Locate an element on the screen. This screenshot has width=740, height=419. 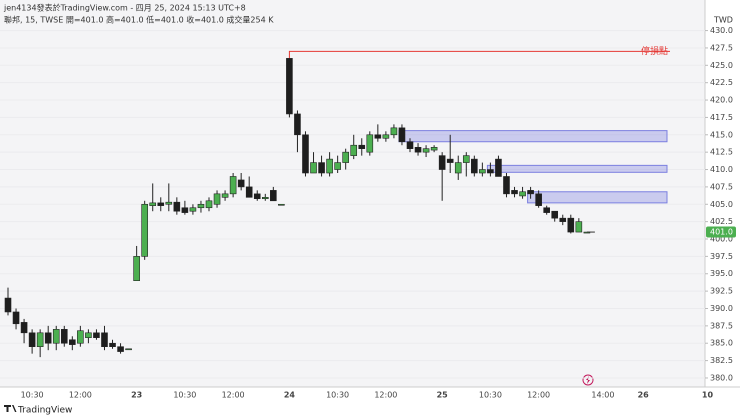
x-tick-label: 25 is located at coordinates (443, 395).